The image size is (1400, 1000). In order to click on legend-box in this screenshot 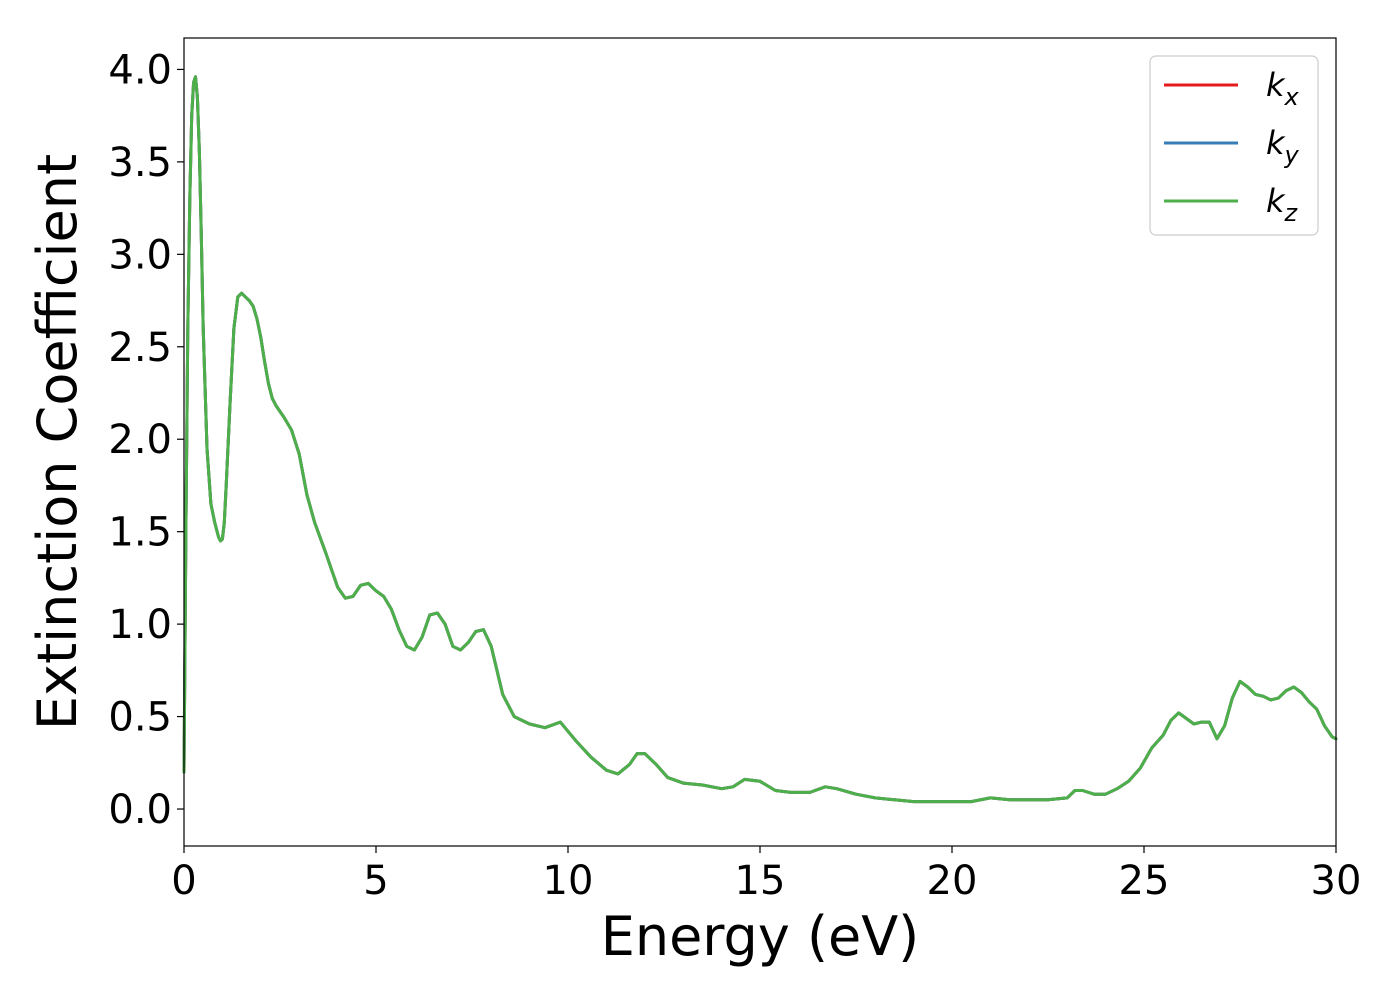, I will do `click(1234, 145)`.